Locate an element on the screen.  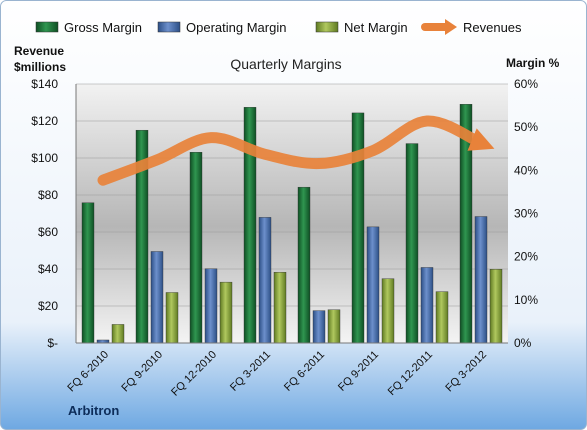
right-tick-label: 0% is located at coordinates (523, 343).